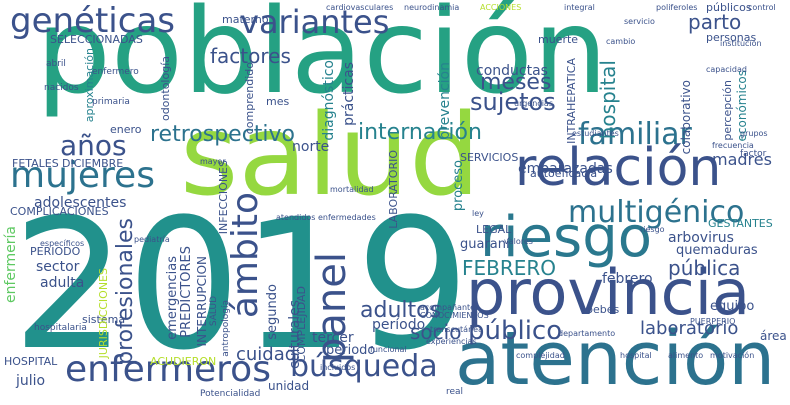 Image resolution: width=790 pixels, height=405 pixels. I want to click on word-prevencion: prevención, so click(445, 101).